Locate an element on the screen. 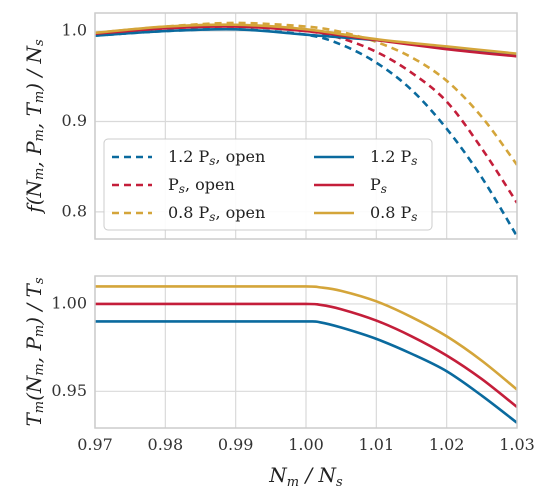 This screenshot has height=503, width=549. bottom-y-axis-label: Tm(Nm, Pm) / Ts is located at coordinates (34, 351).